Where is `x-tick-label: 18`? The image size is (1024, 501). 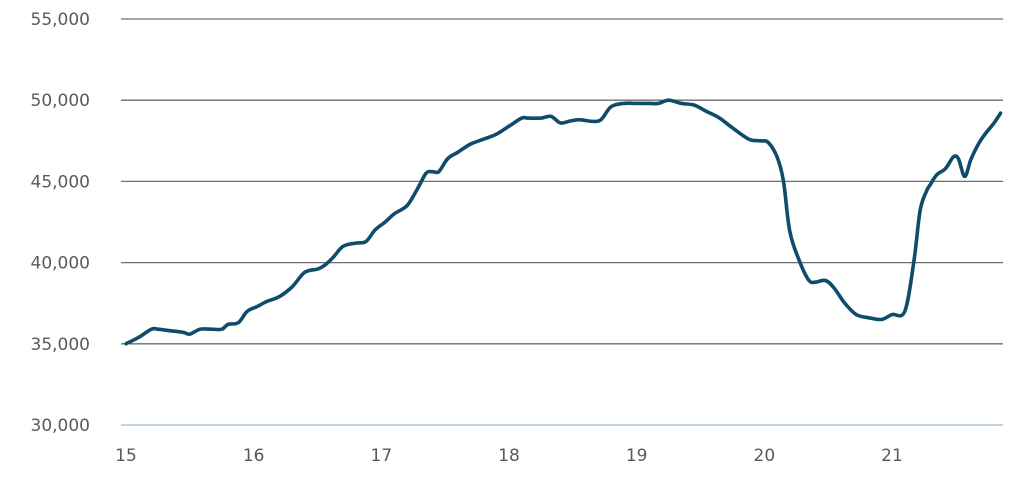
x-tick-label: 18 is located at coordinates (509, 456).